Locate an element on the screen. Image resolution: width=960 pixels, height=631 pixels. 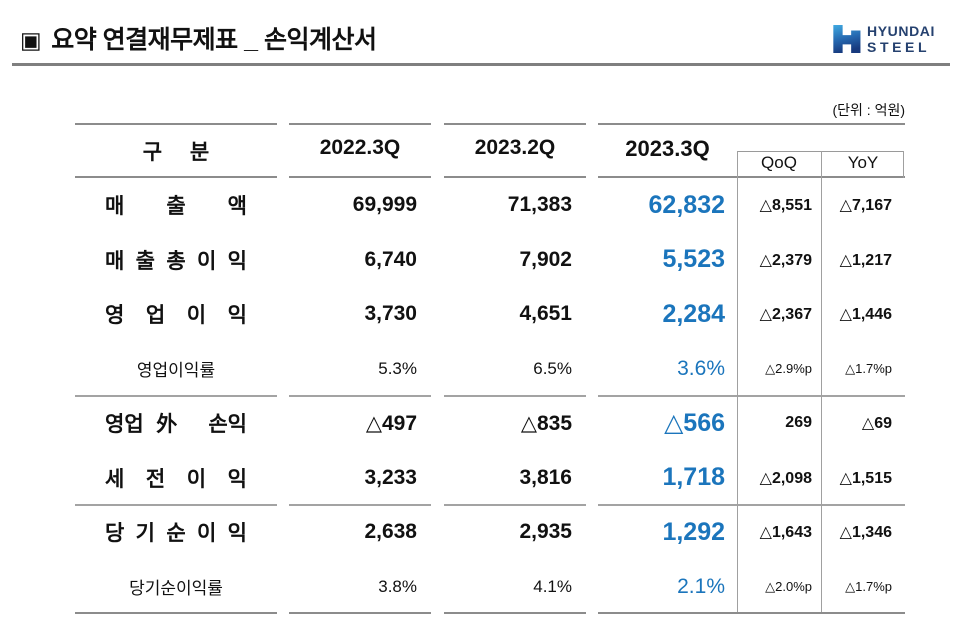
hyundai-steel-logo: HYUNDAI STEEL is located at coordinates (883, 39).